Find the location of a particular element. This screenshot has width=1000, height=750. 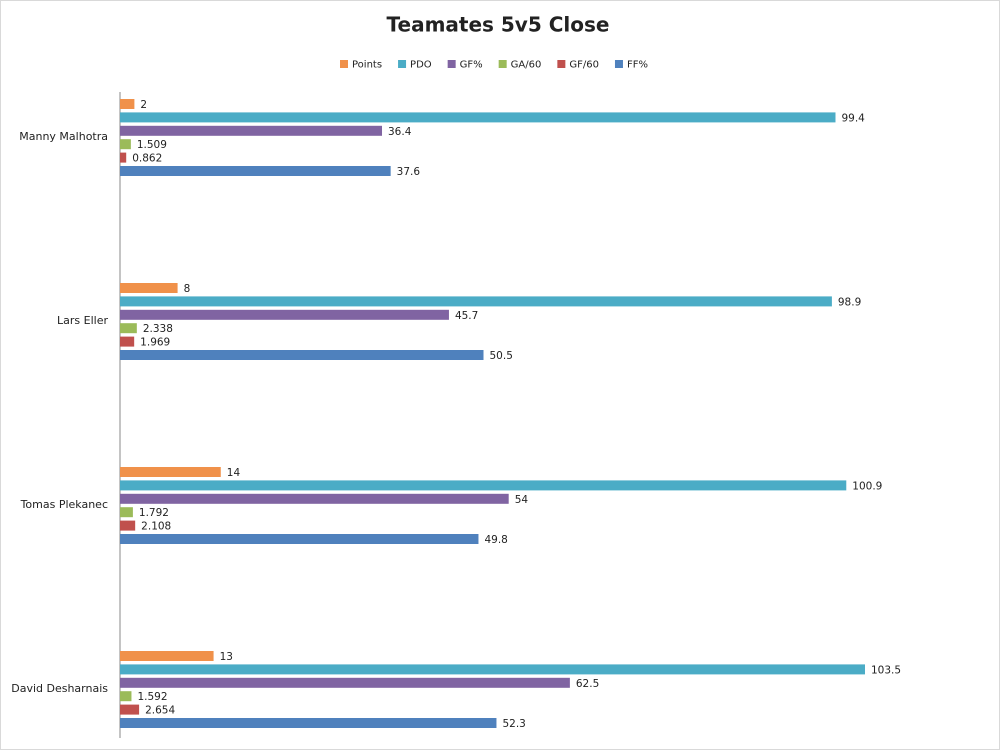

value-label: 54 is located at coordinates (522, 500).